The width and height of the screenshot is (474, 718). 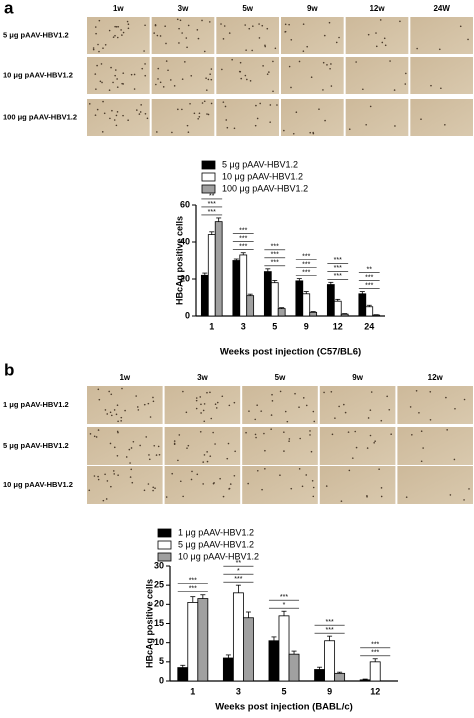 I want to click on x-tick-label: 12, so click(x=338, y=326).